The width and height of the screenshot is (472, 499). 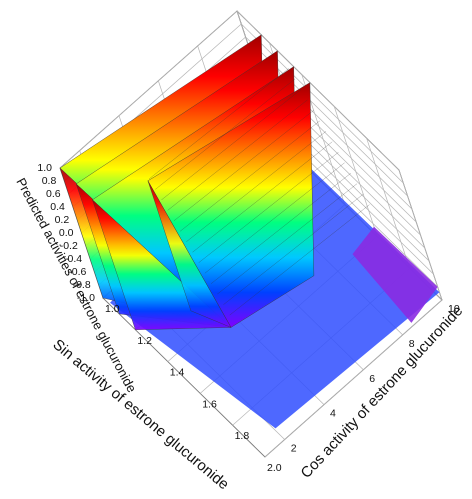 What do you see at coordinates (73, 259) in the screenshot?
I see `z-tick-label: -0.4` at bounding box center [73, 259].